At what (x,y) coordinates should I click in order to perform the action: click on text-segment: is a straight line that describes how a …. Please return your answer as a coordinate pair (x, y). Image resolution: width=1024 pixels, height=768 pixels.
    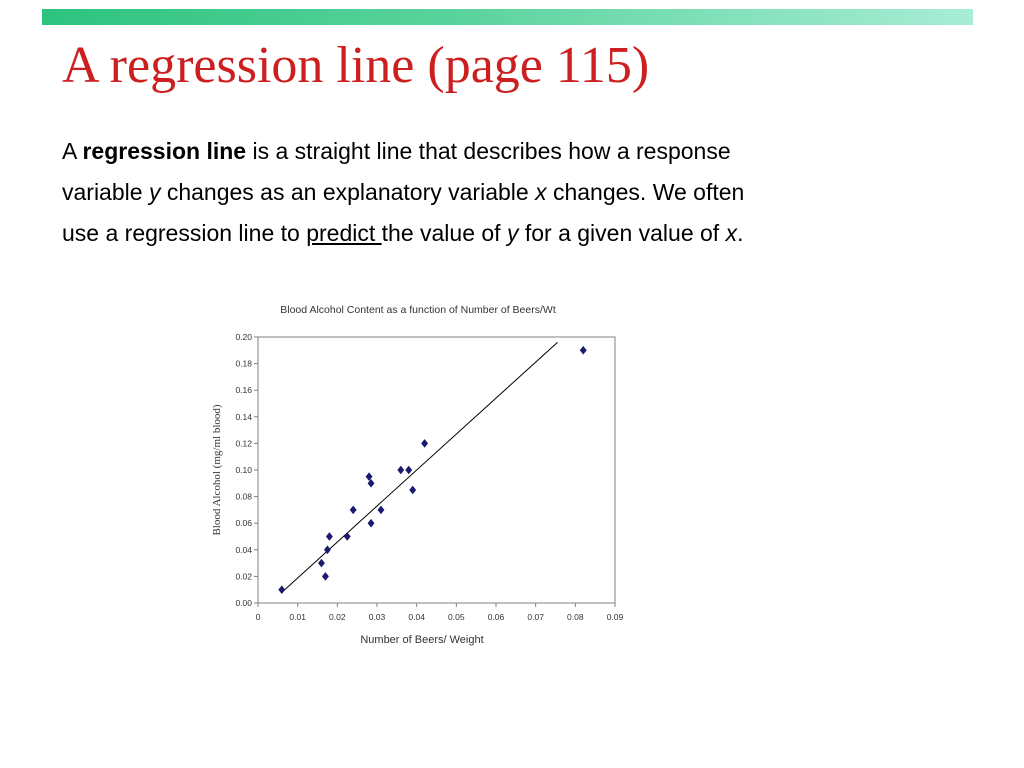
    Looking at the image, I should click on (488, 151).